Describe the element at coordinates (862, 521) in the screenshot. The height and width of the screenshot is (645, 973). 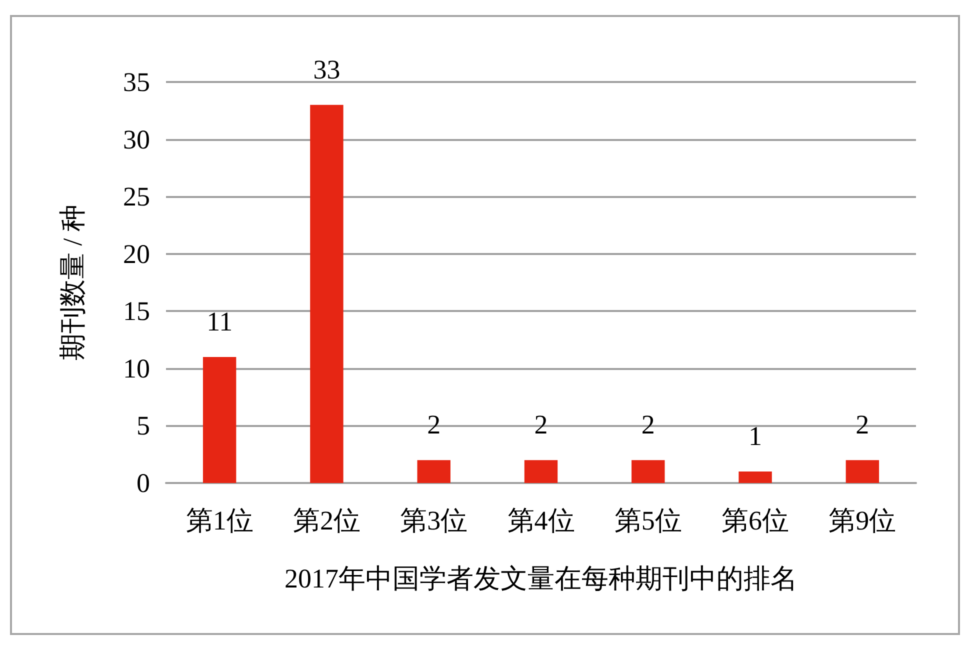
I see `x-tick-label: 第9位` at that location.